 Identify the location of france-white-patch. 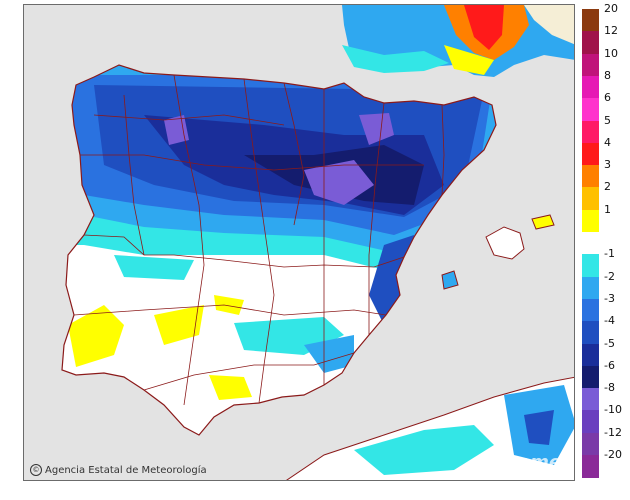
(549, 25).